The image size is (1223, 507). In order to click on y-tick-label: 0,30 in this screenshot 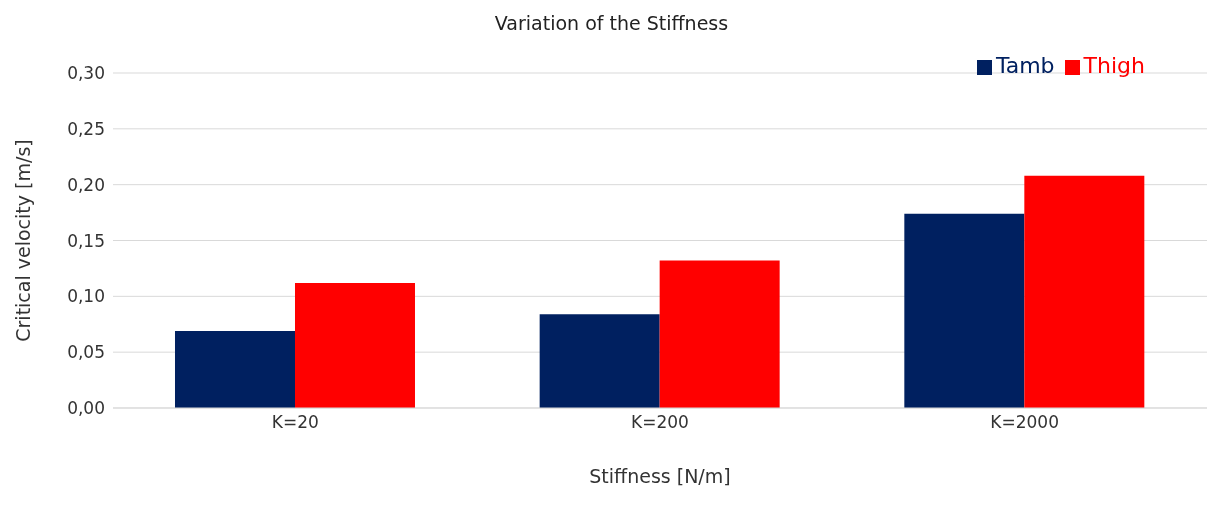, I will do `click(86, 73)`.